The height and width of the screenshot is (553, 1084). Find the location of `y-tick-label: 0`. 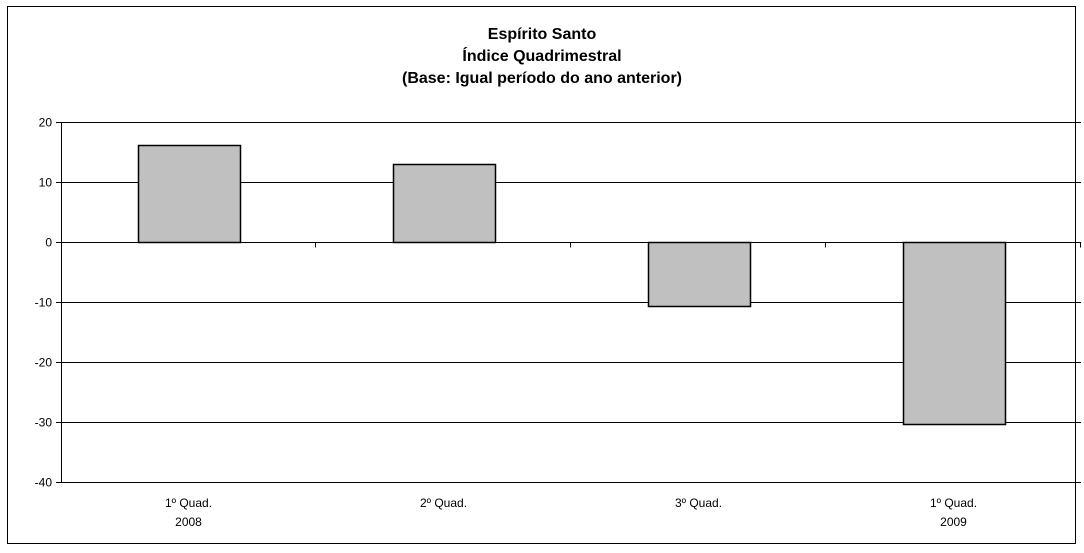

y-tick-label: 0 is located at coordinates (48, 243).